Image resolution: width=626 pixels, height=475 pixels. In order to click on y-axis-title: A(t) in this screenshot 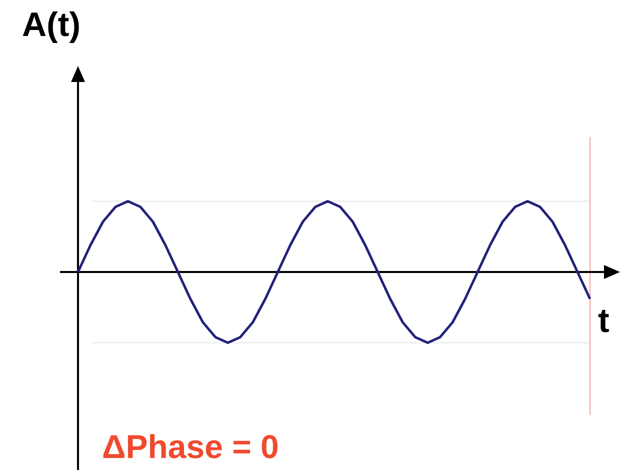, I will do `click(51, 25)`.